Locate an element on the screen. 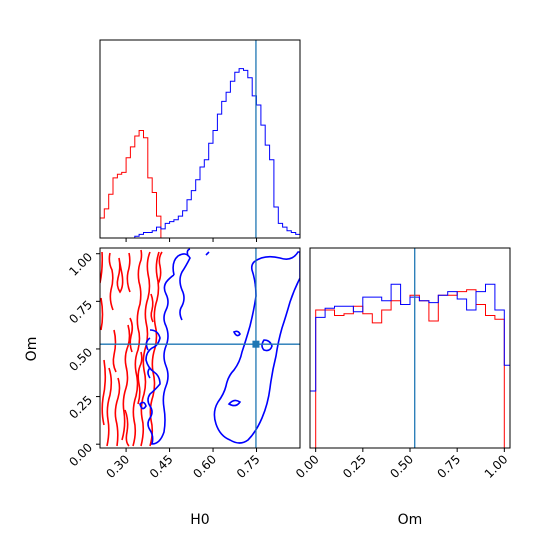 The image size is (550, 550). joint-x-tick-label: 0.45 is located at coordinates (161, 466).